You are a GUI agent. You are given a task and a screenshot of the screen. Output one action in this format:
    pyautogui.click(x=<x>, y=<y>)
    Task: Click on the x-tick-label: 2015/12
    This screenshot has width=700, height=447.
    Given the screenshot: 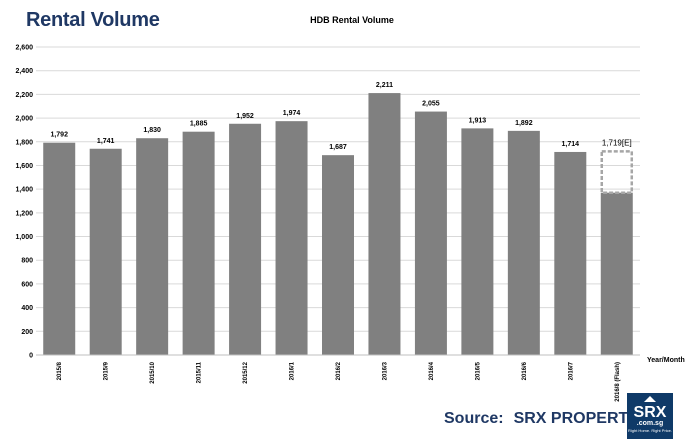 What is the action you would take?
    pyautogui.click(x=246, y=372)
    